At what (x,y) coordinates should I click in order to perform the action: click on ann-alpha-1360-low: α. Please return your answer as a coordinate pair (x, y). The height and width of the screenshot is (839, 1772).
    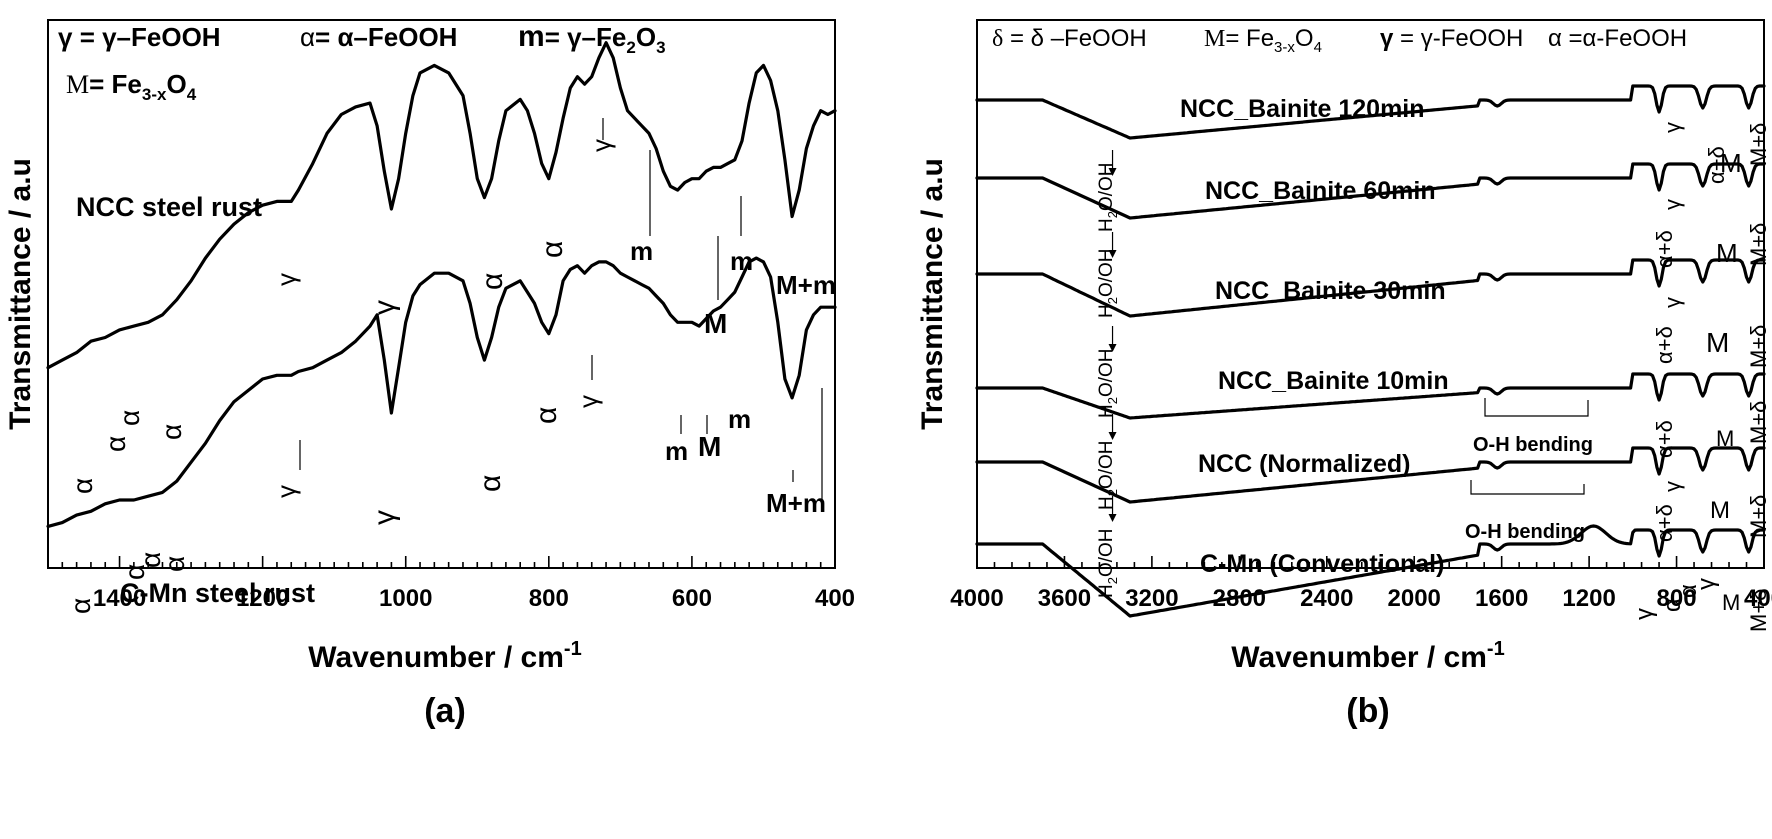
    Looking at the image, I should click on (150, 560).